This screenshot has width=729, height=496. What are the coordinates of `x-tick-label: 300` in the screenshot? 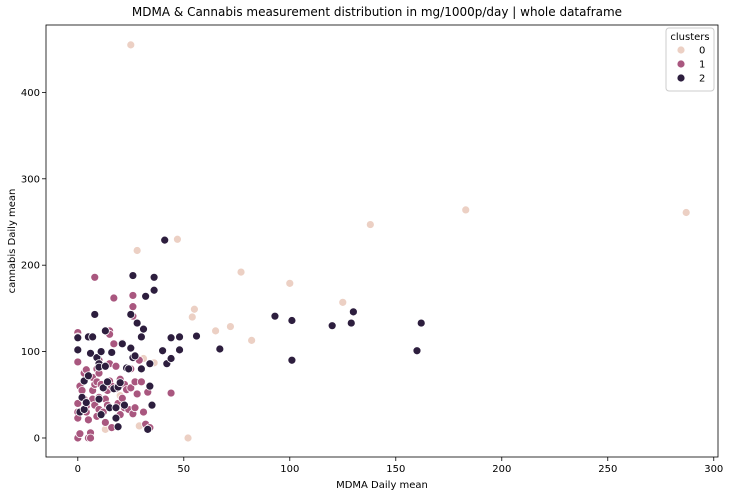 It's located at (713, 469).